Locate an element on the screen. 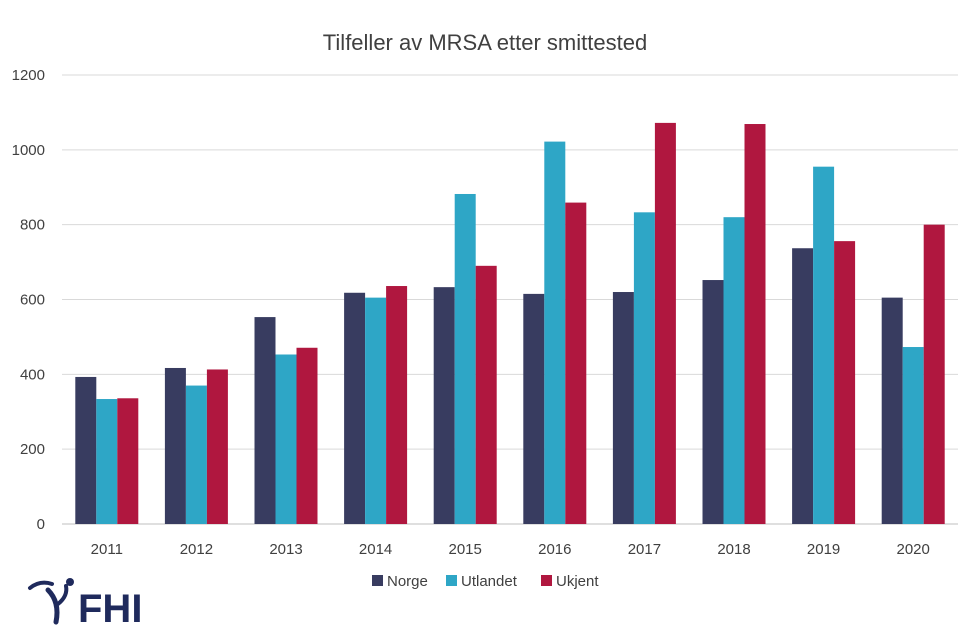  bar-utlandet-2016 is located at coordinates (555, 332).